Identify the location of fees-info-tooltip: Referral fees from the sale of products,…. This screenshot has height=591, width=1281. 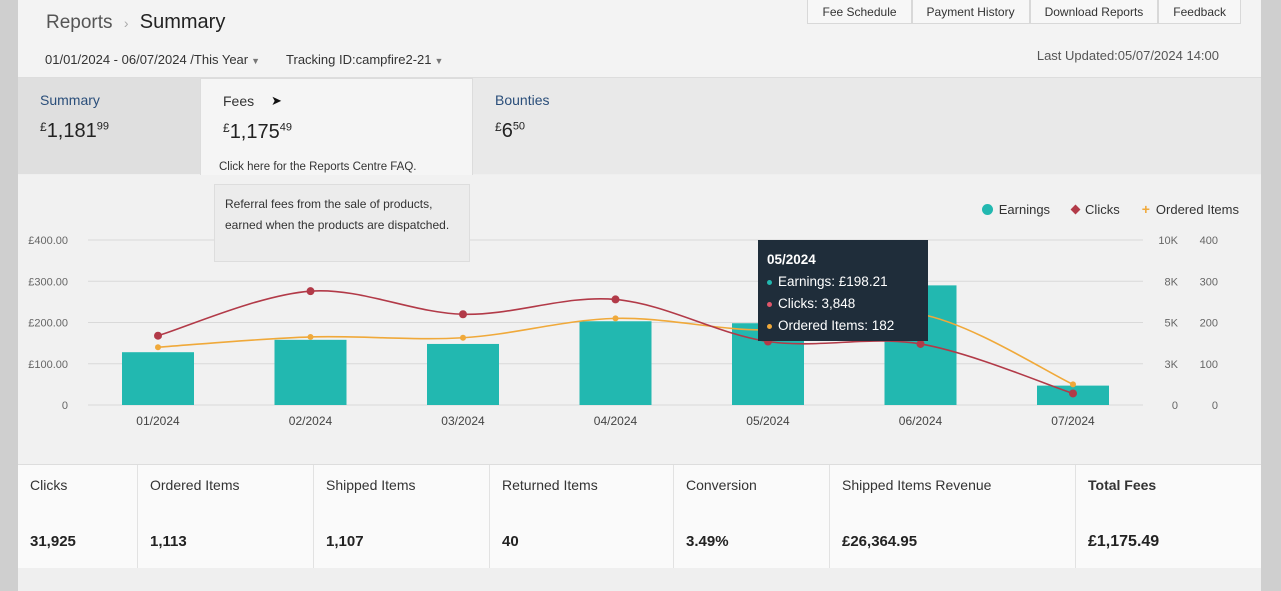
(342, 223).